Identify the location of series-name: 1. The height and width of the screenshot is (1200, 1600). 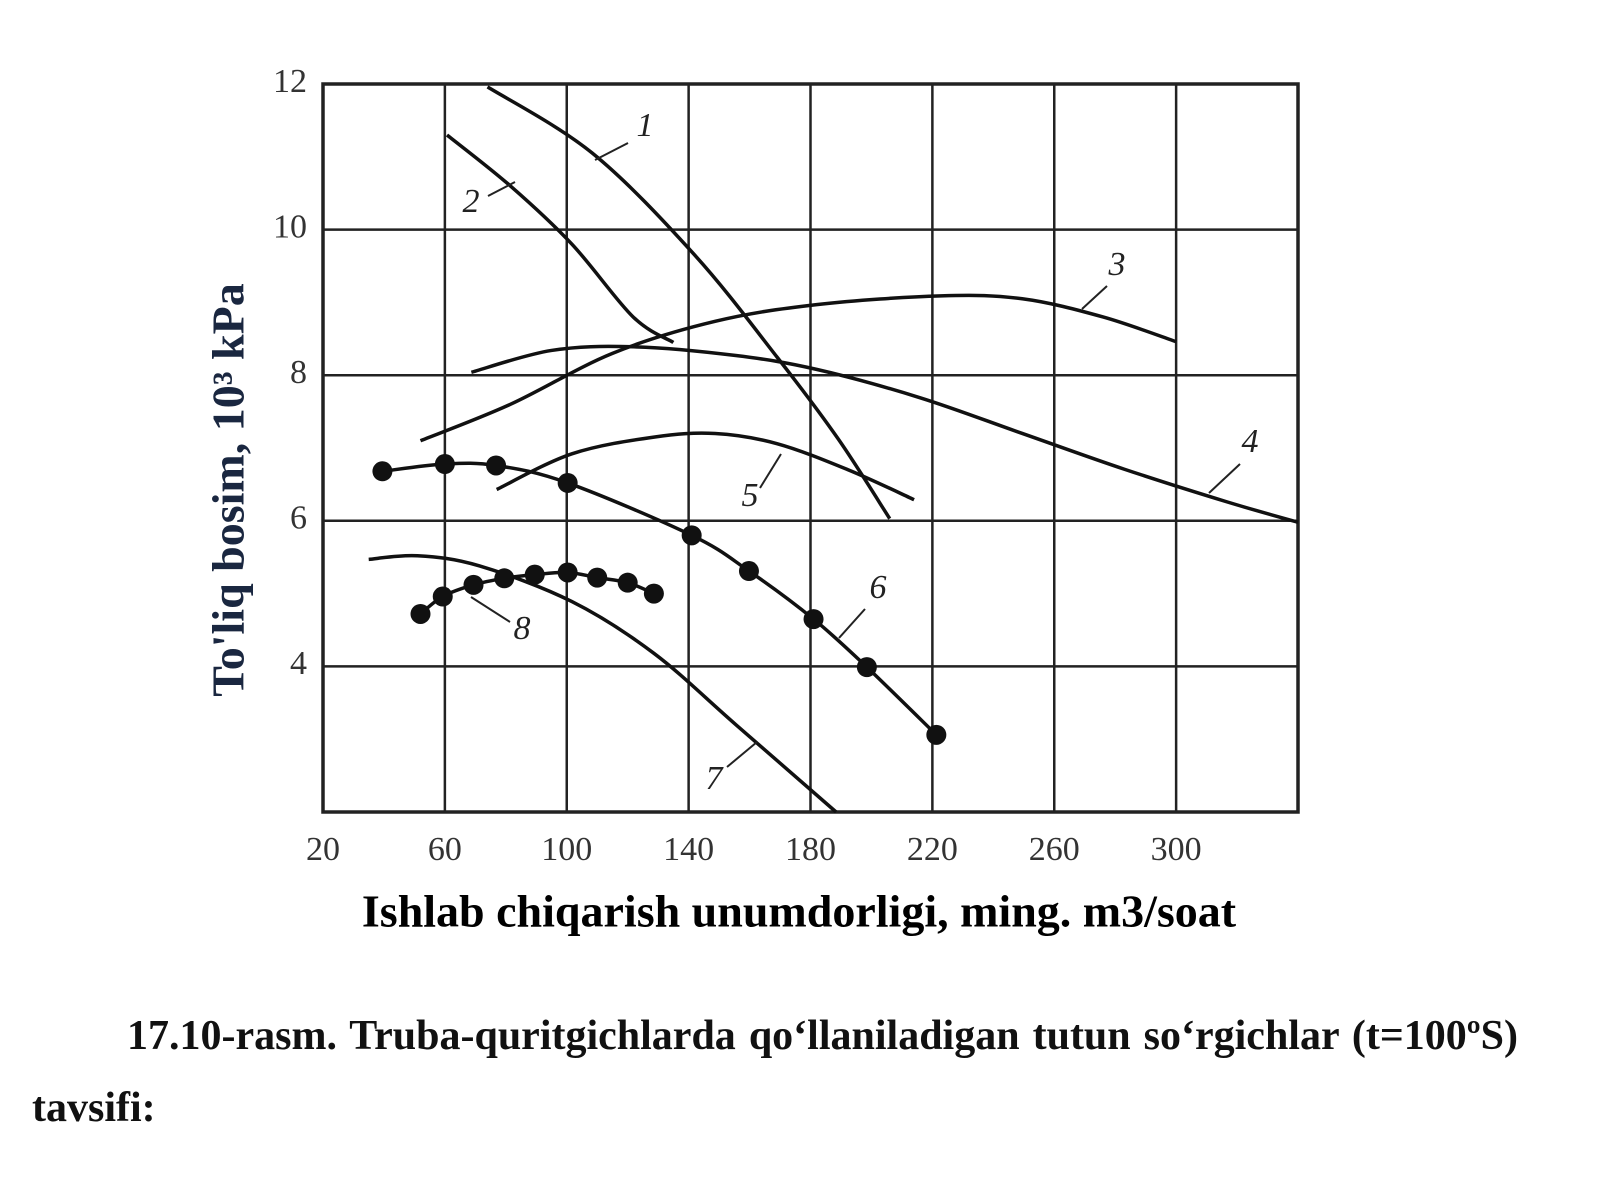
(645, 125).